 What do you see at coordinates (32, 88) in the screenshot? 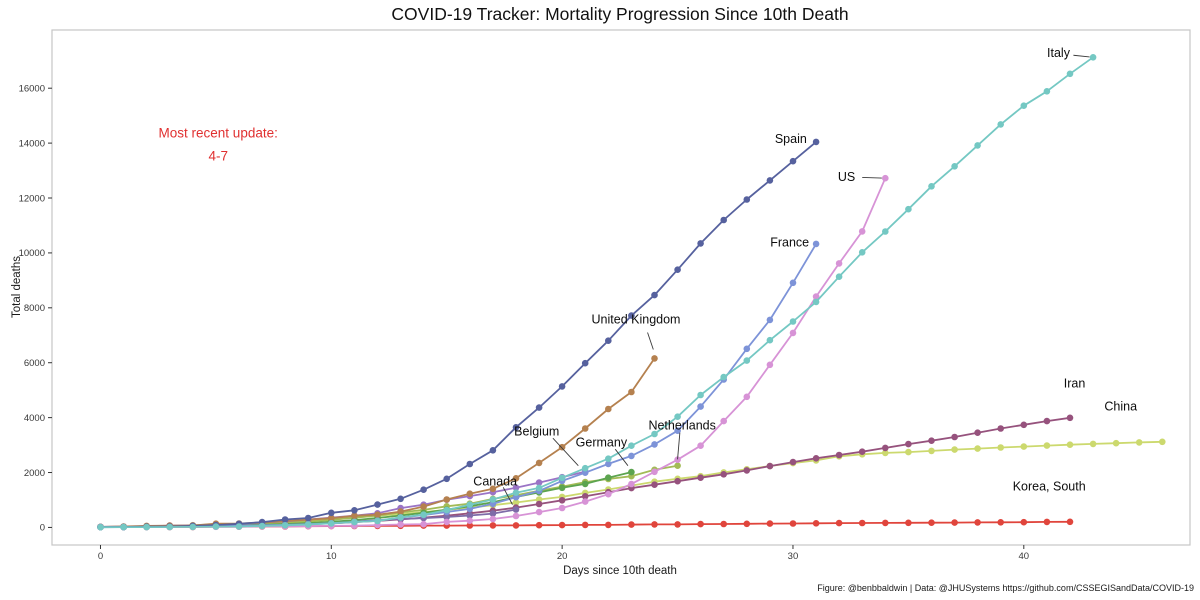
I see `y-tick-label: 16000` at bounding box center [32, 88].